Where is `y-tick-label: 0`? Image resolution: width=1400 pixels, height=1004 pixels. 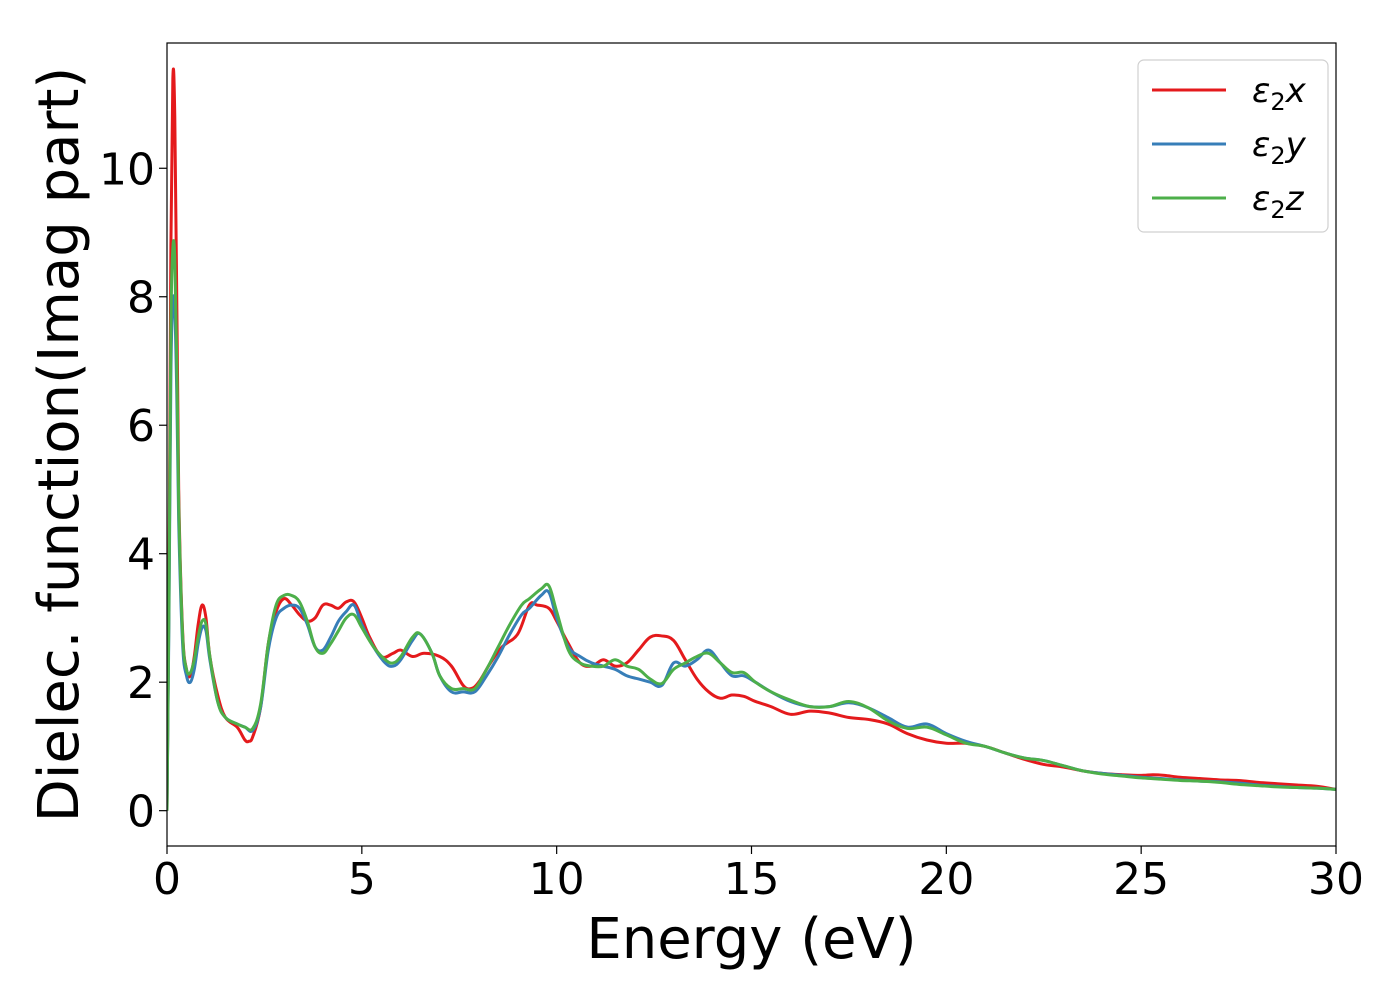
y-tick-label: 0 is located at coordinates (141, 812).